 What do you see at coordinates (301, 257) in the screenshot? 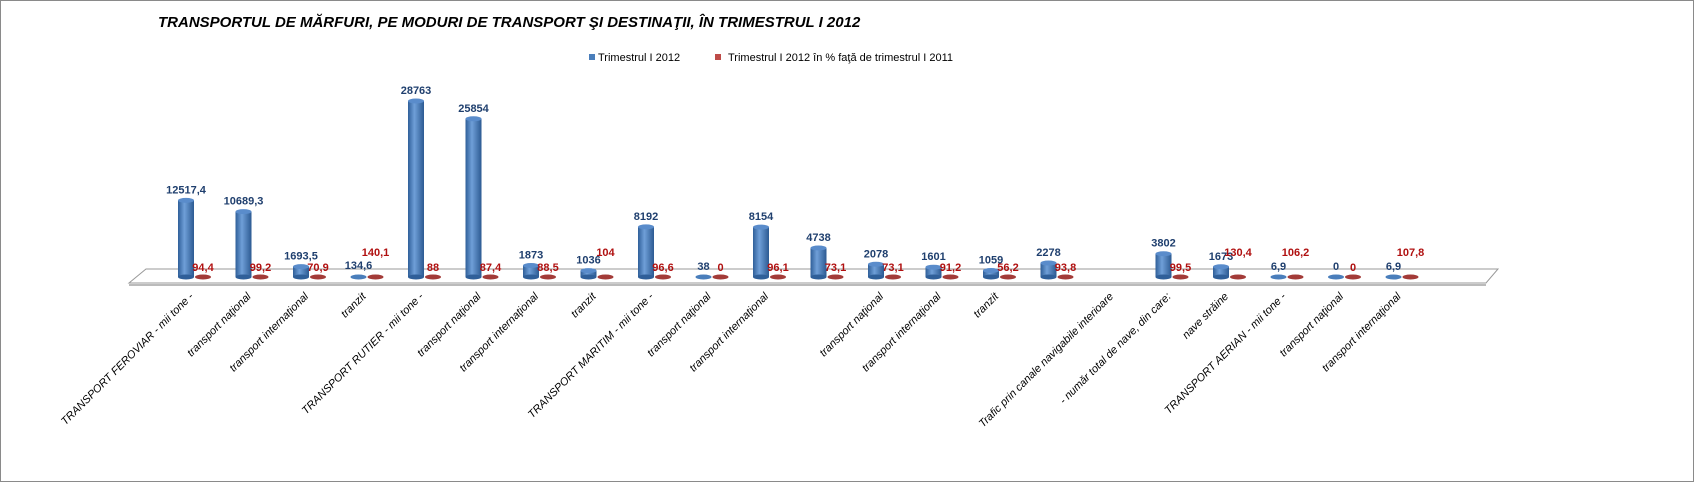
I see `data-label-blue: 1693,5` at bounding box center [301, 257].